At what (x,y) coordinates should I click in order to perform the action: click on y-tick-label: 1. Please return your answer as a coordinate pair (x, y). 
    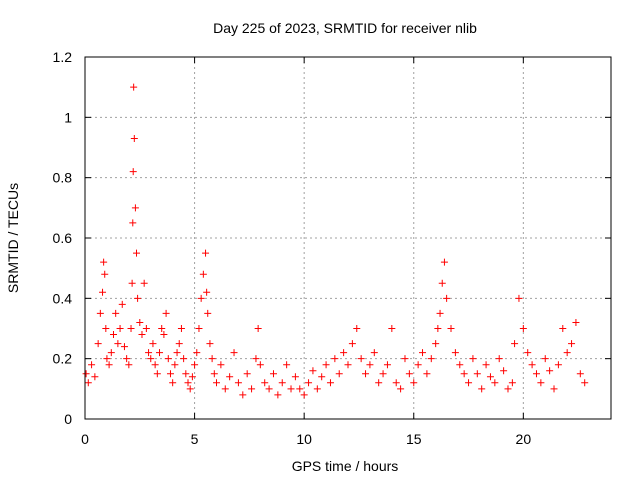
    Looking at the image, I should click on (68, 117).